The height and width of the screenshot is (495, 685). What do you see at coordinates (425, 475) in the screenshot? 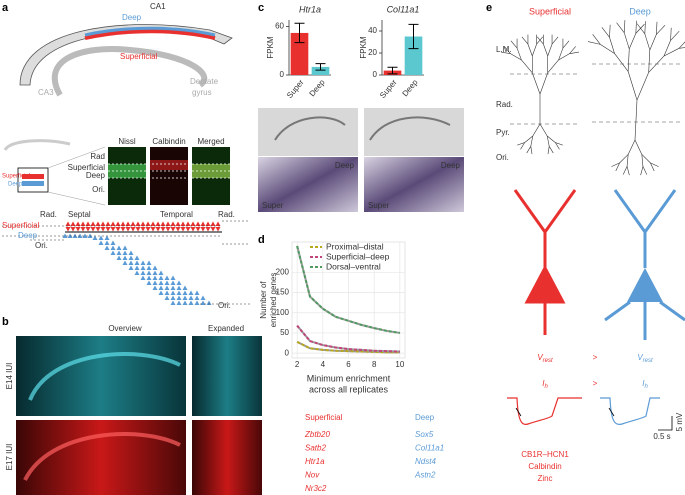
I see `gene: Astn2` at bounding box center [425, 475].